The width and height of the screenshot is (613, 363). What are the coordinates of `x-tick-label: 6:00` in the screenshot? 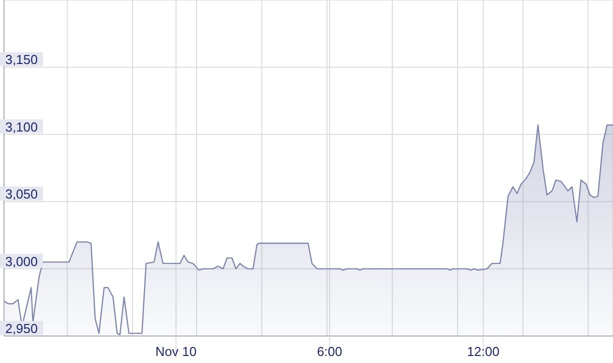 It's located at (329, 351).